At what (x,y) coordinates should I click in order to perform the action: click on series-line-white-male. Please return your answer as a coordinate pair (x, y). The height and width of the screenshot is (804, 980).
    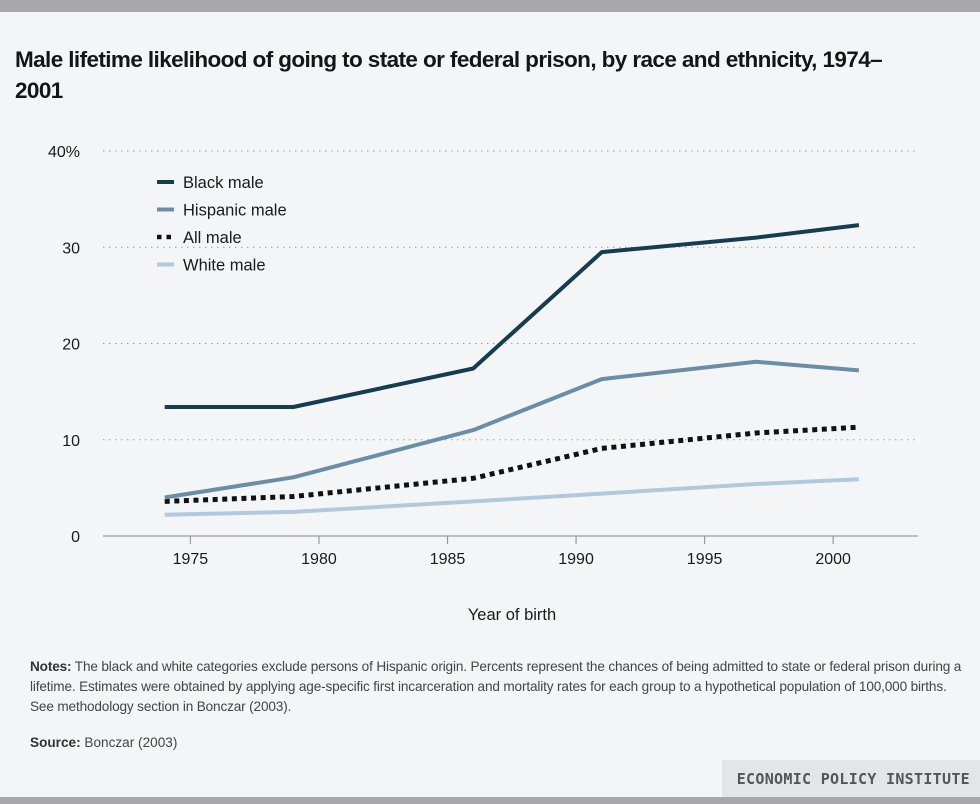
    Looking at the image, I should click on (511, 497).